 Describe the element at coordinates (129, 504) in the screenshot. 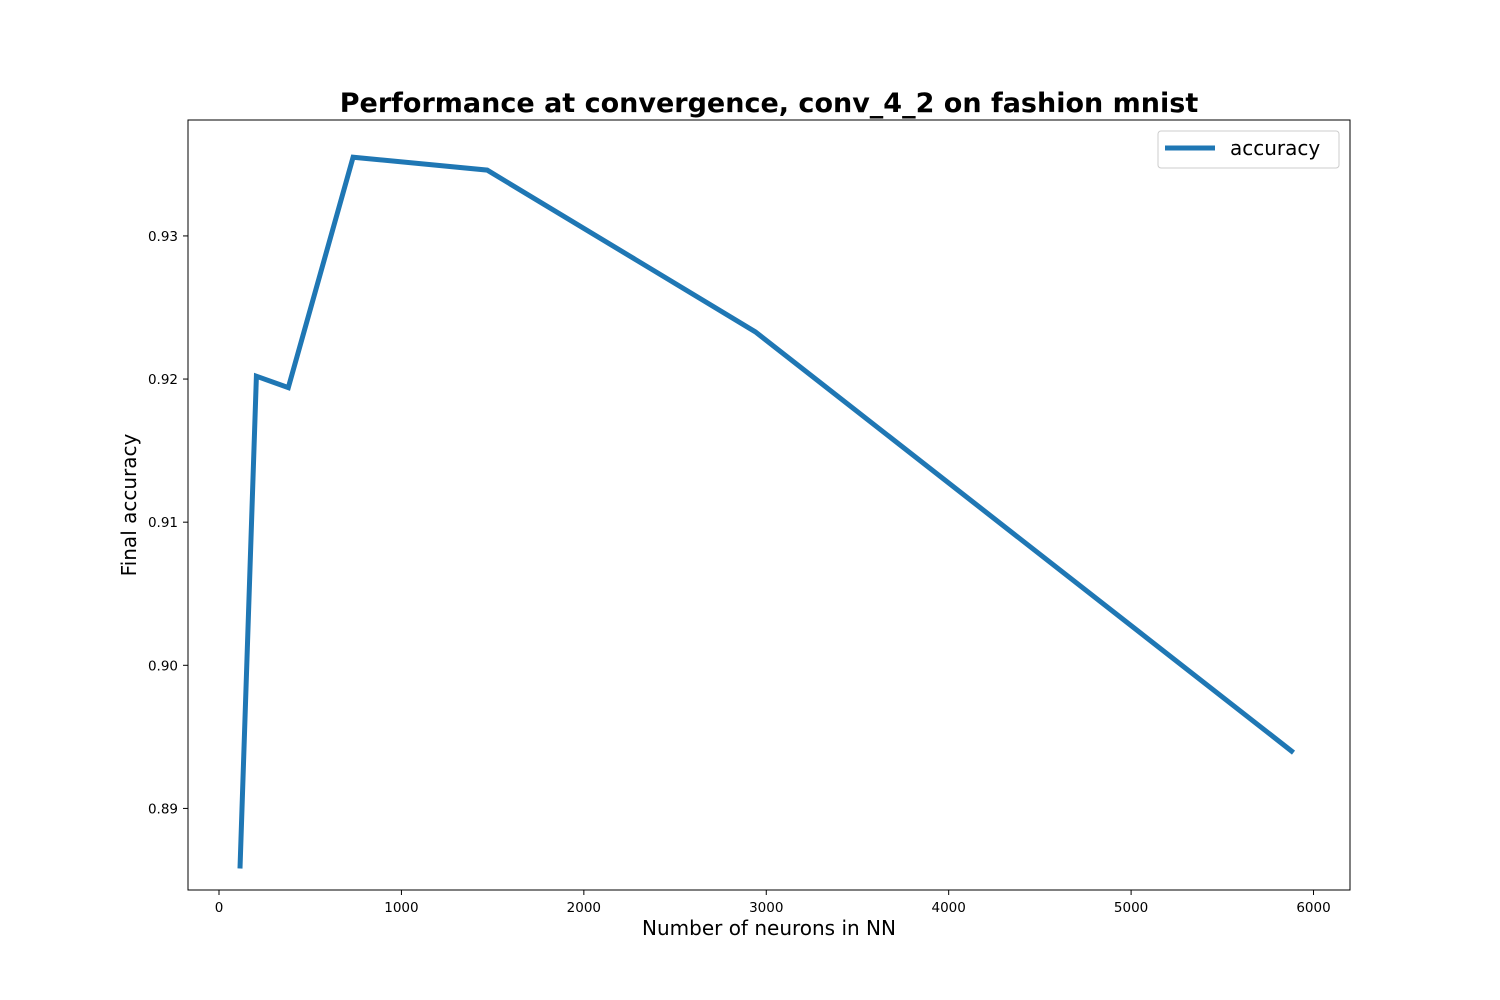

I see `y-axis-label: Final accuracy` at that location.